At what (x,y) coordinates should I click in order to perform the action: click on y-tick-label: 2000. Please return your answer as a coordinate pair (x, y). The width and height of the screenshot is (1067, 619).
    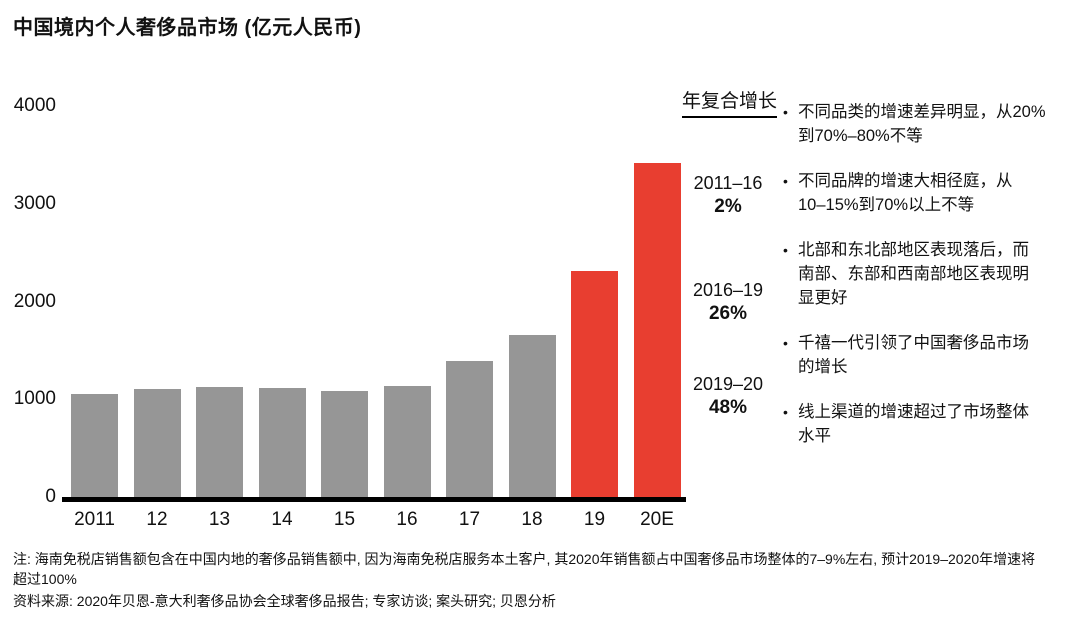
    Looking at the image, I should click on (34, 301).